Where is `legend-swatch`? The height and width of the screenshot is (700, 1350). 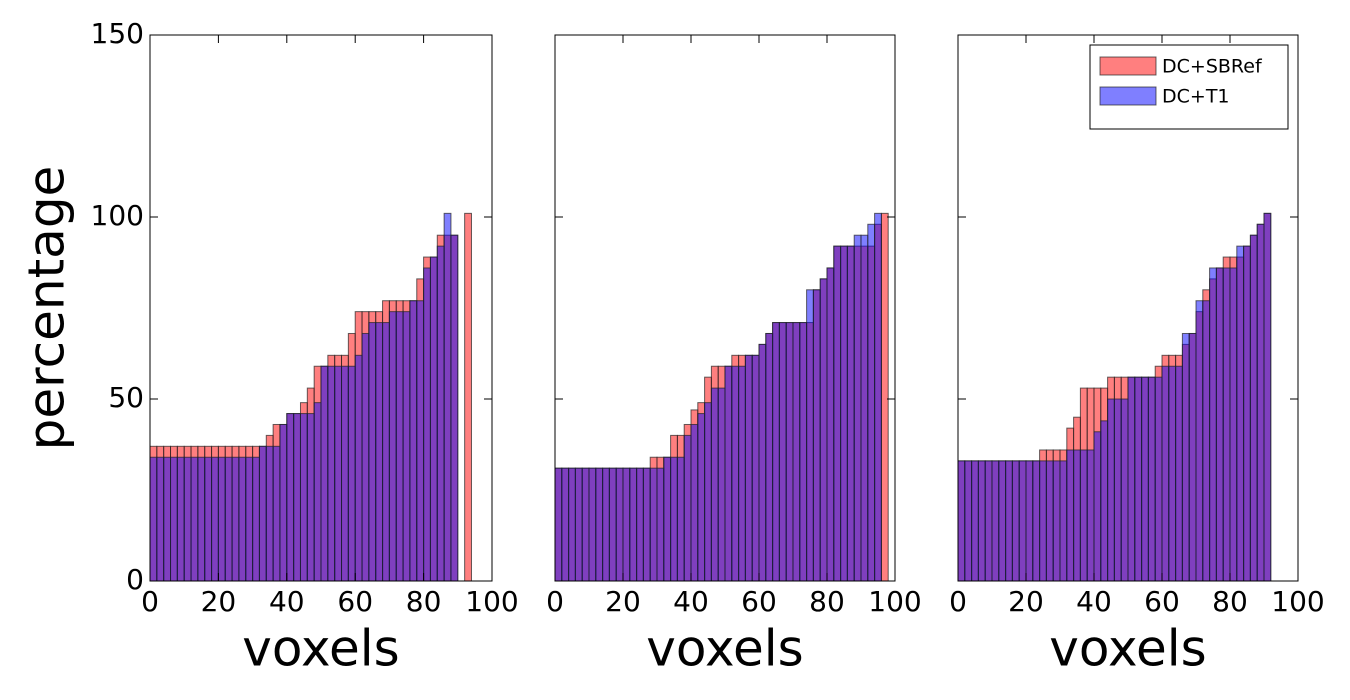
legend-swatch is located at coordinates (1128, 96).